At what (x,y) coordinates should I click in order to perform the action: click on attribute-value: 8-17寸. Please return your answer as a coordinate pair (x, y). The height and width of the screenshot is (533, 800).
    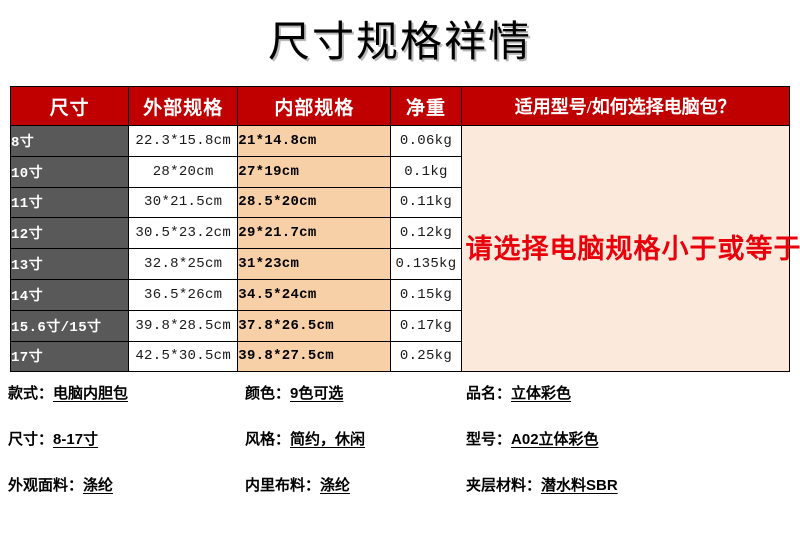
    Looking at the image, I should click on (76, 439).